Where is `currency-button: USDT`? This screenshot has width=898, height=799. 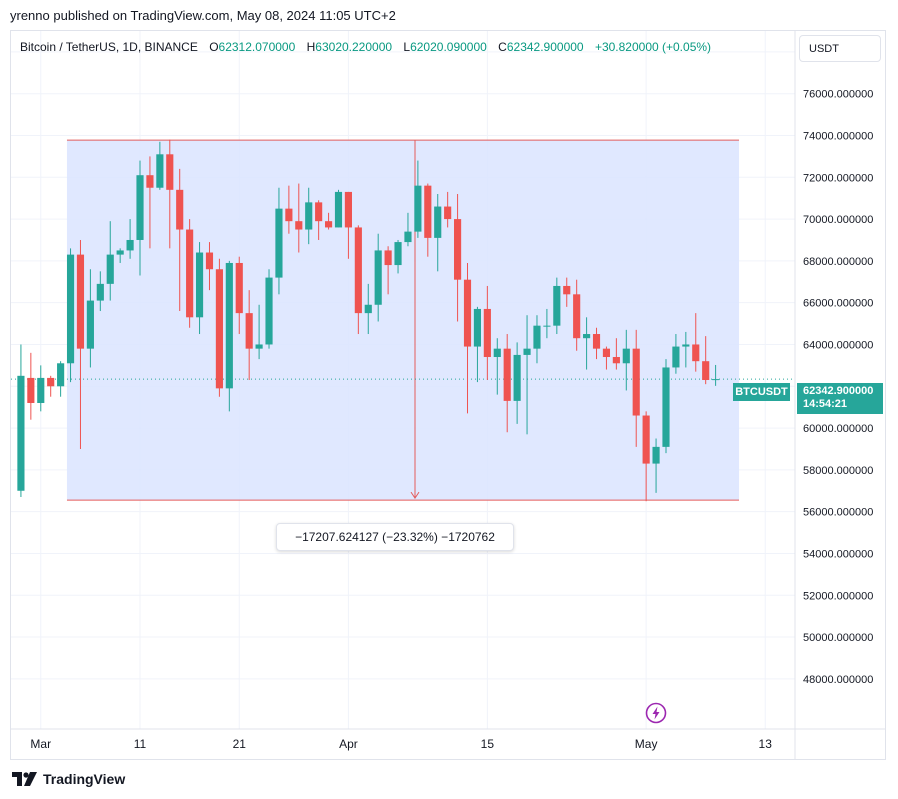
currency-button: USDT is located at coordinates (840, 48).